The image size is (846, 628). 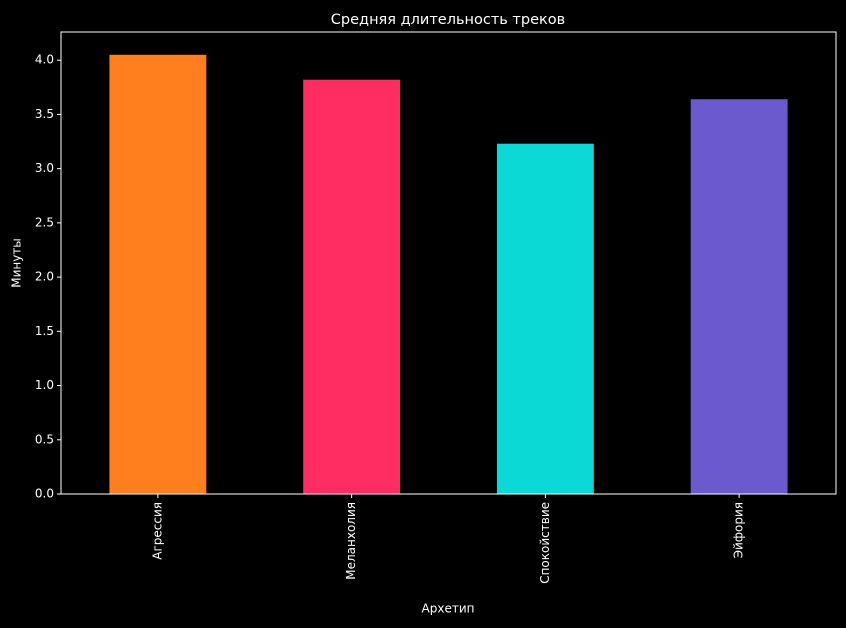 I want to click on y-tick-label: 2.5, so click(x=44, y=222).